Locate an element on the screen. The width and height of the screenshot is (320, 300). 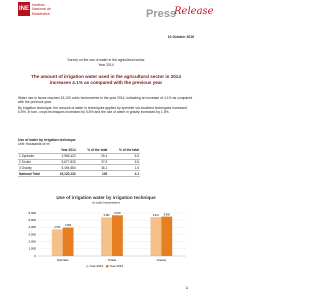
table-header: Year 2014% of the total% of the total is located at coordinates (79, 151).